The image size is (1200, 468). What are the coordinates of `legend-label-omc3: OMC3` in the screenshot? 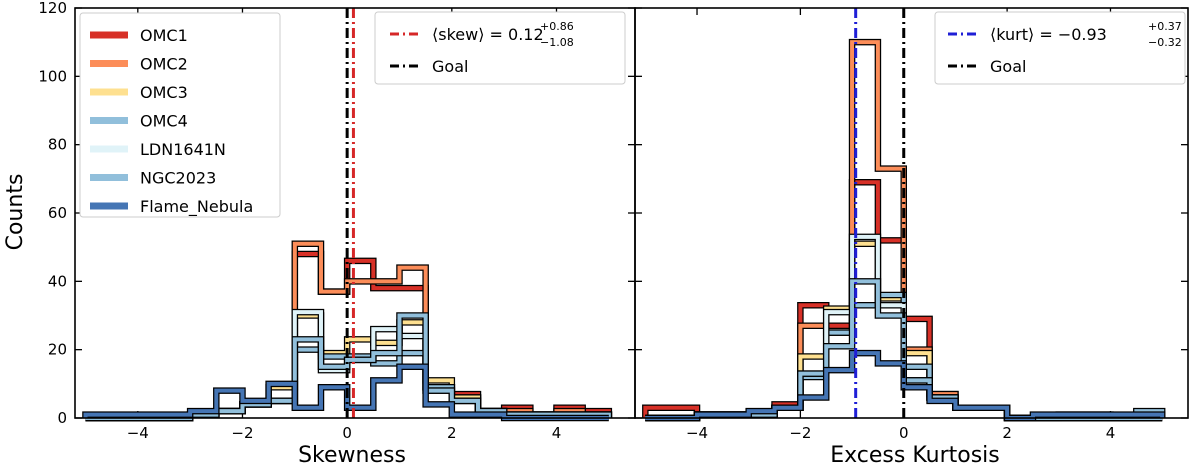 It's located at (164, 92).